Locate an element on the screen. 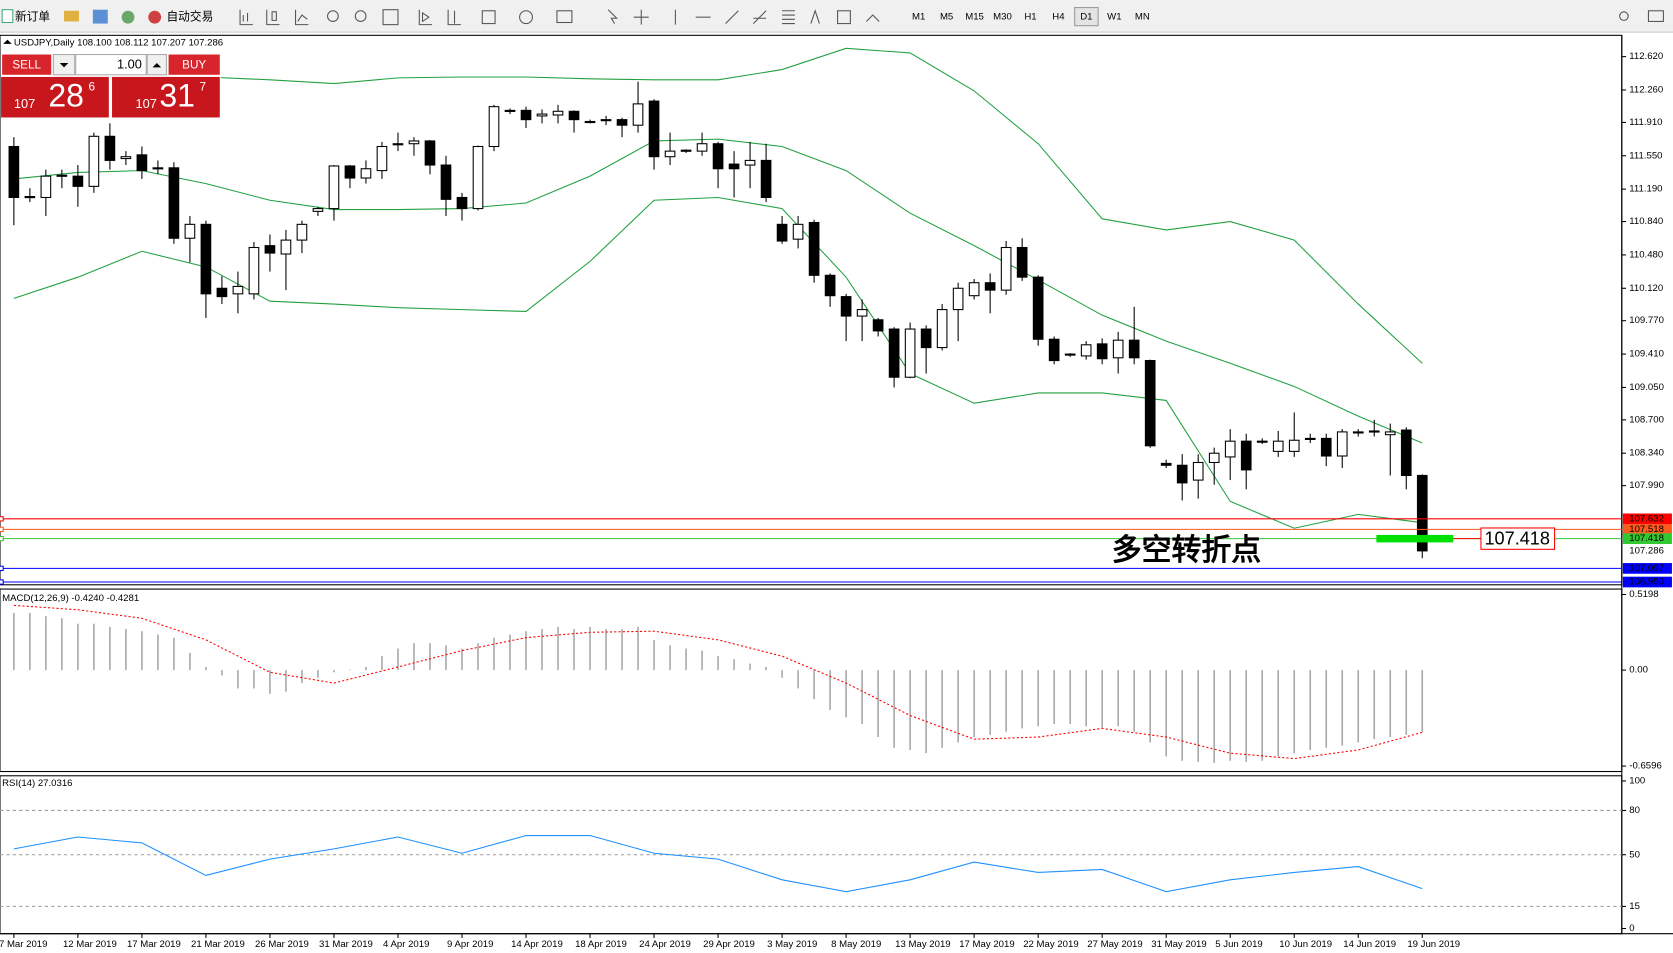  toolbar-icons is located at coordinates (951, 17).